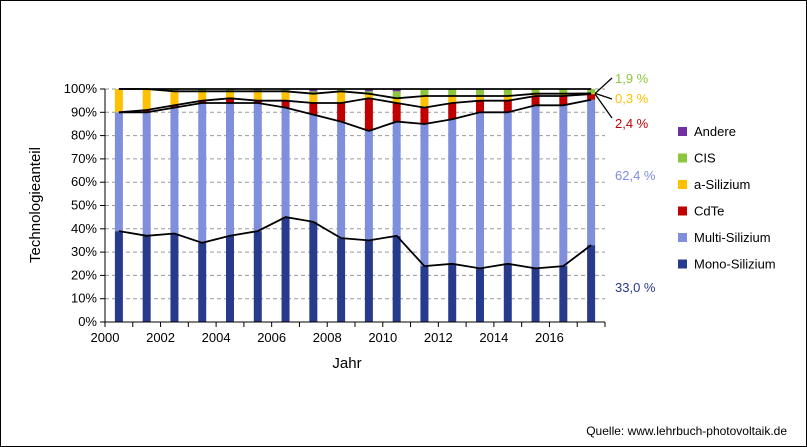 Image resolution: width=807 pixels, height=447 pixels. Describe the element at coordinates (84, 251) in the screenshot. I see `y-tick-label: 30%` at that location.